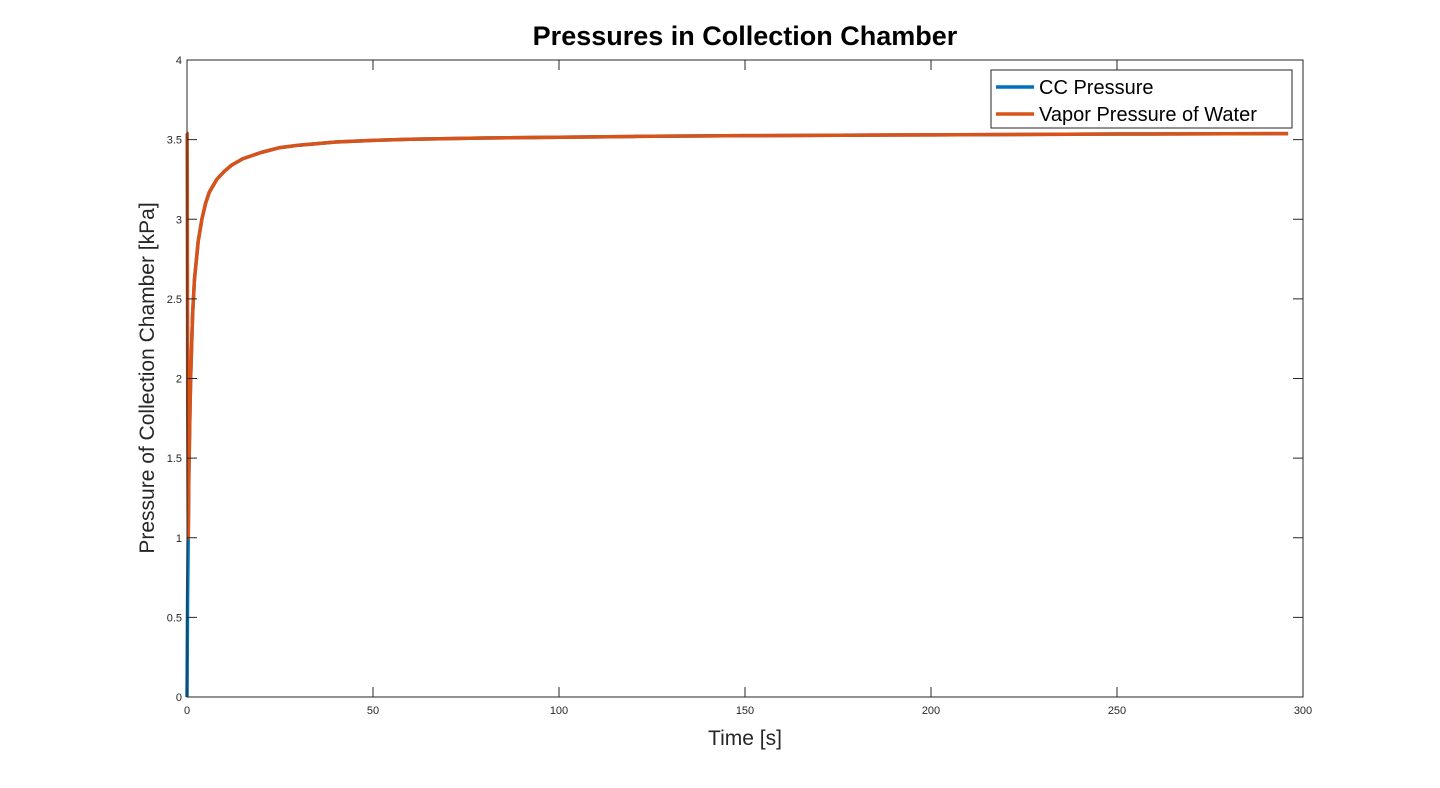 The width and height of the screenshot is (1440, 788). I want to click on x-tick-label: 300, so click(1303, 711).